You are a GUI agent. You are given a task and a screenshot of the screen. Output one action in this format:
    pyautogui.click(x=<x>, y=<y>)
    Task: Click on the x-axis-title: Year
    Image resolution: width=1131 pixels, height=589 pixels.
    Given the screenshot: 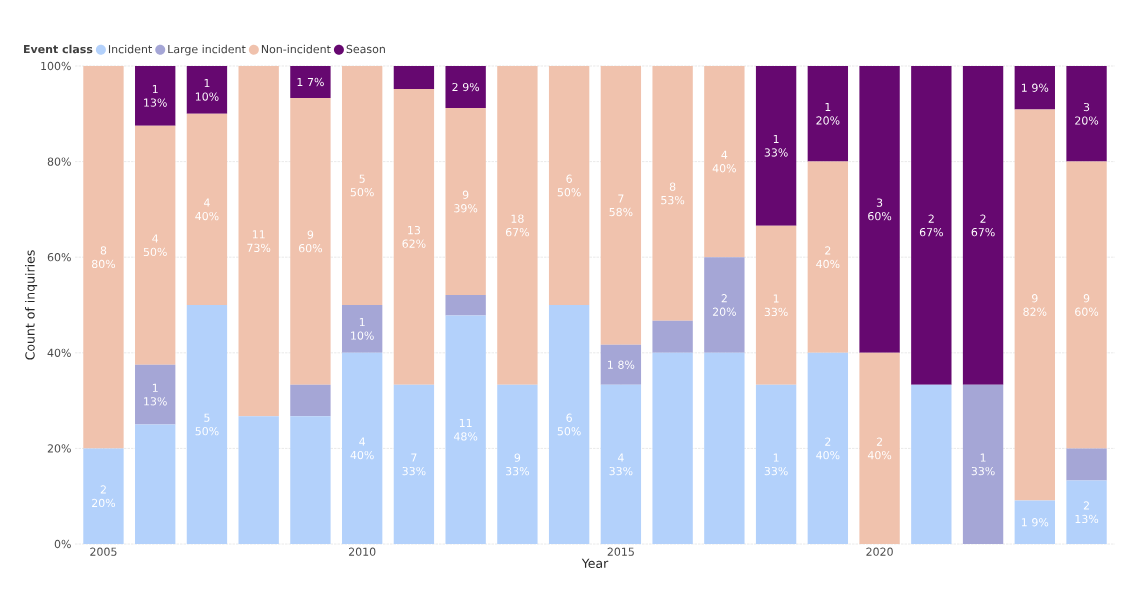 What is the action you would take?
    pyautogui.click(x=595, y=563)
    